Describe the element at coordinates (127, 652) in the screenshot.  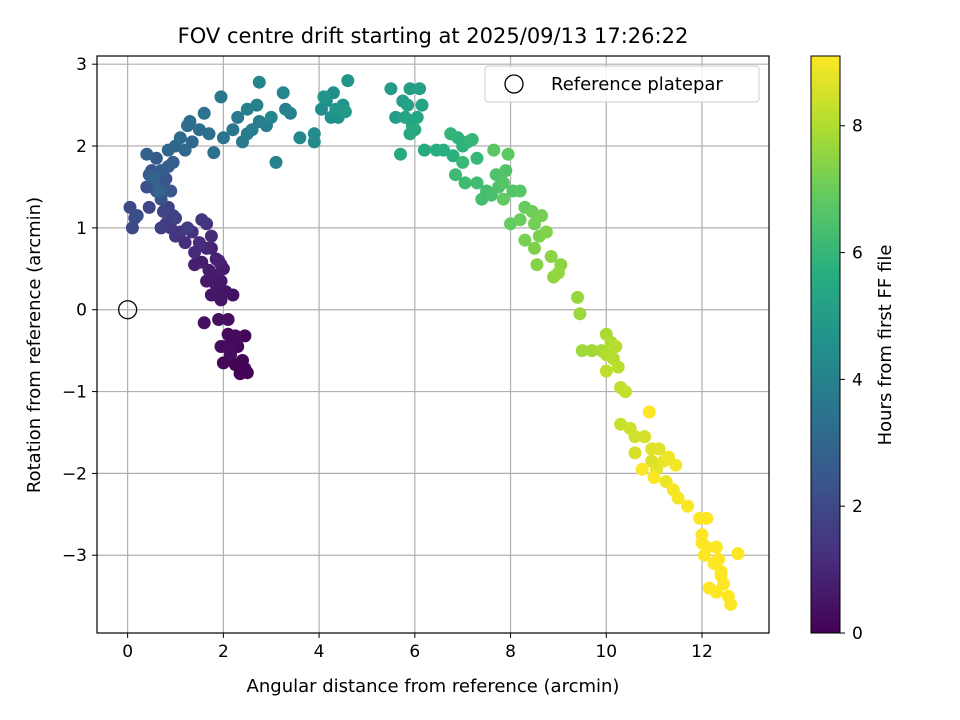
I see `x-tick-label: 0` at that location.